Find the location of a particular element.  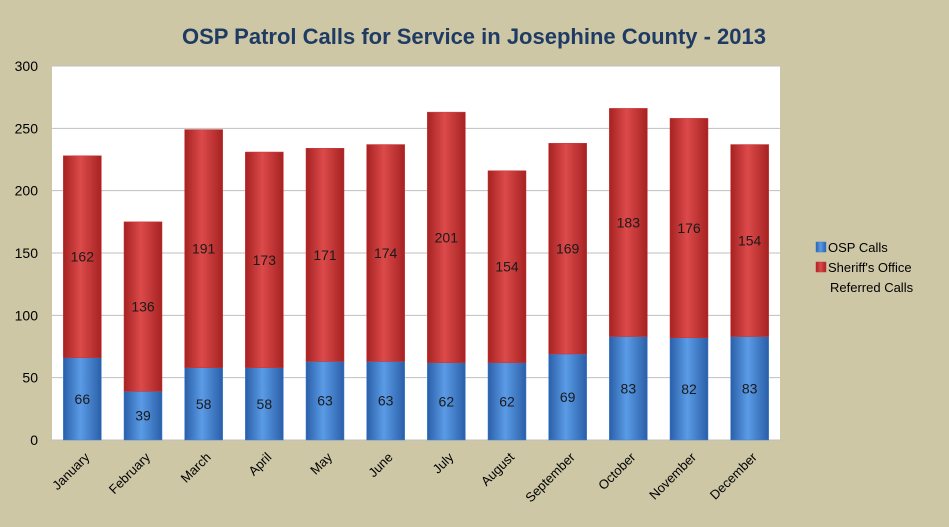

data-label: 173 is located at coordinates (265, 260).